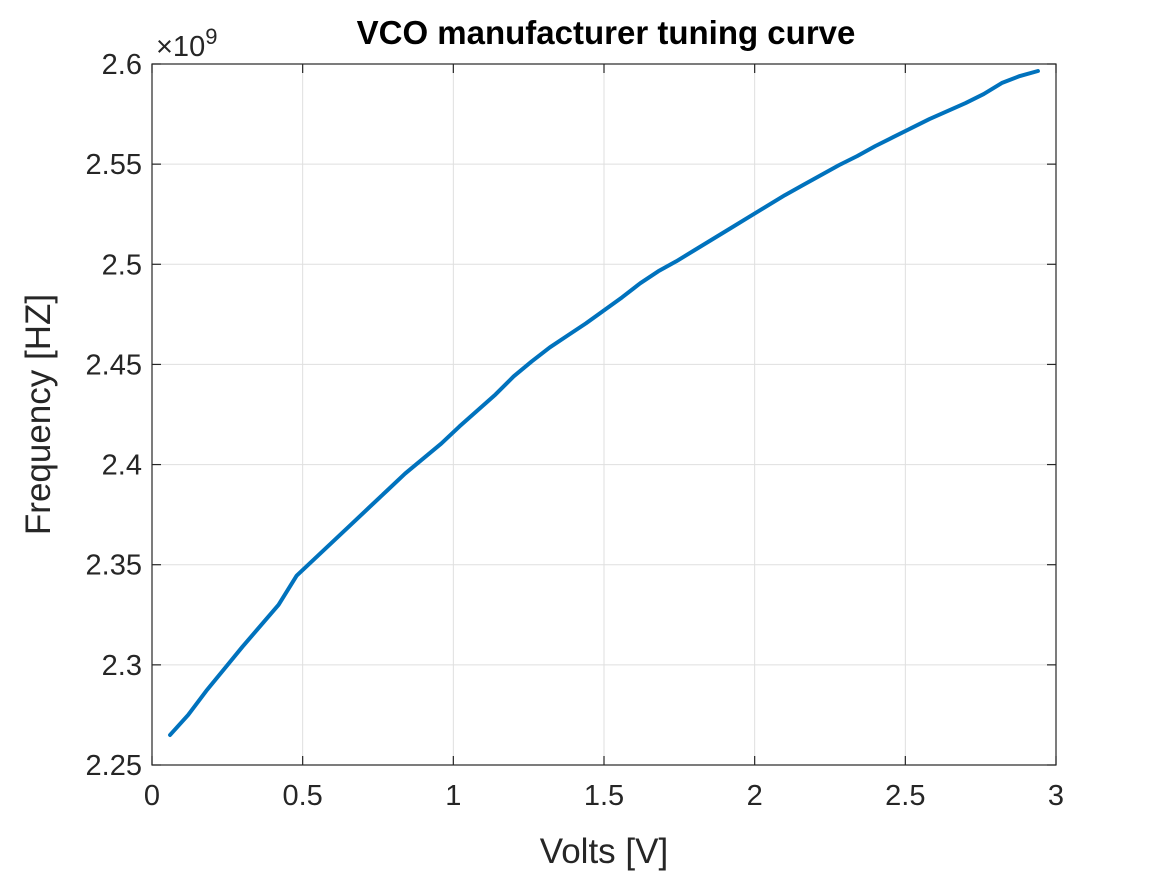  I want to click on y-axis-exponent: ×10⁹, so click(186, 43).